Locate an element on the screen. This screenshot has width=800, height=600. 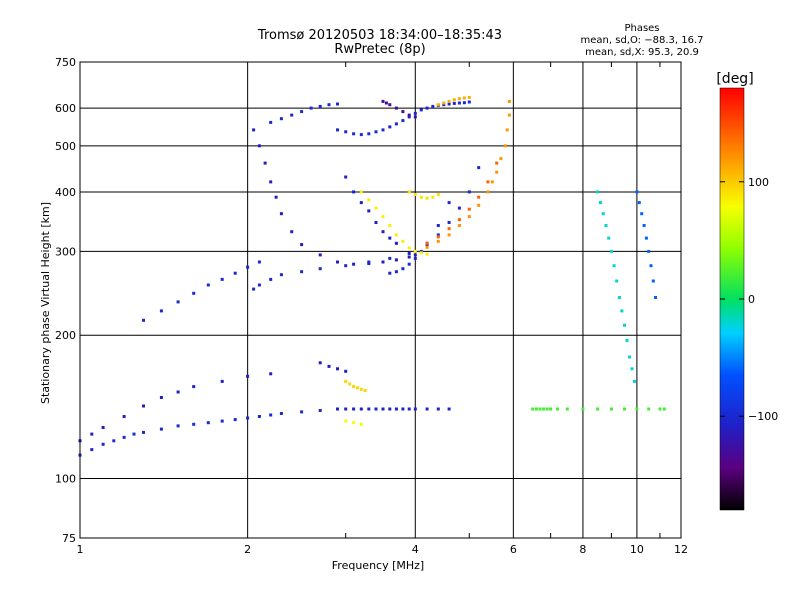
x-tick-label: 8 is located at coordinates (582, 549).